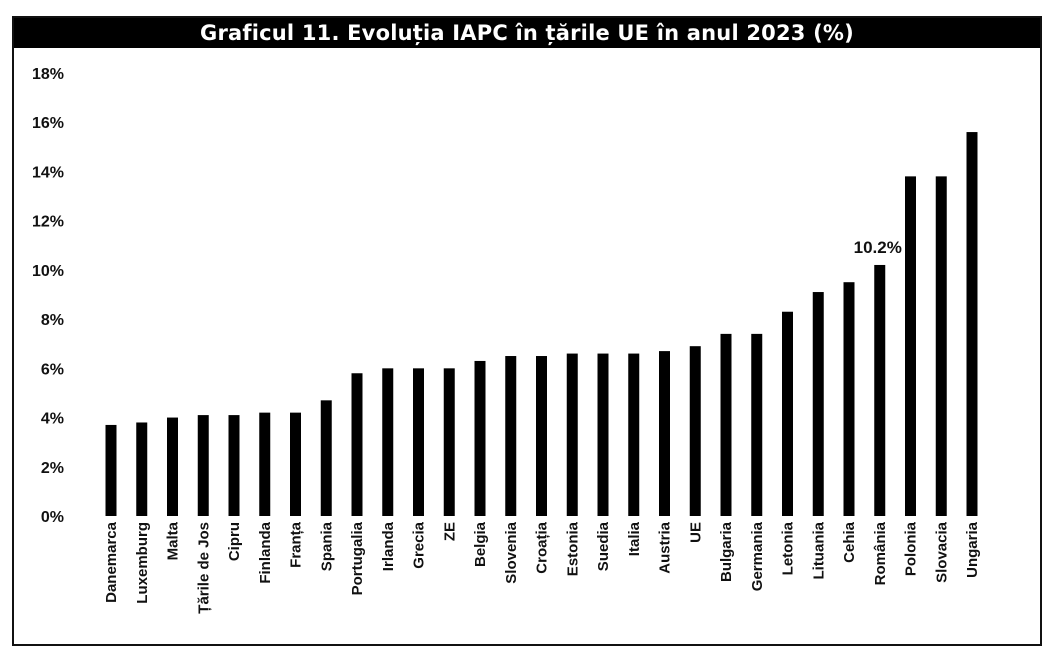  Describe the element at coordinates (52, 320) in the screenshot. I see `y-tick-label: 8%` at that location.